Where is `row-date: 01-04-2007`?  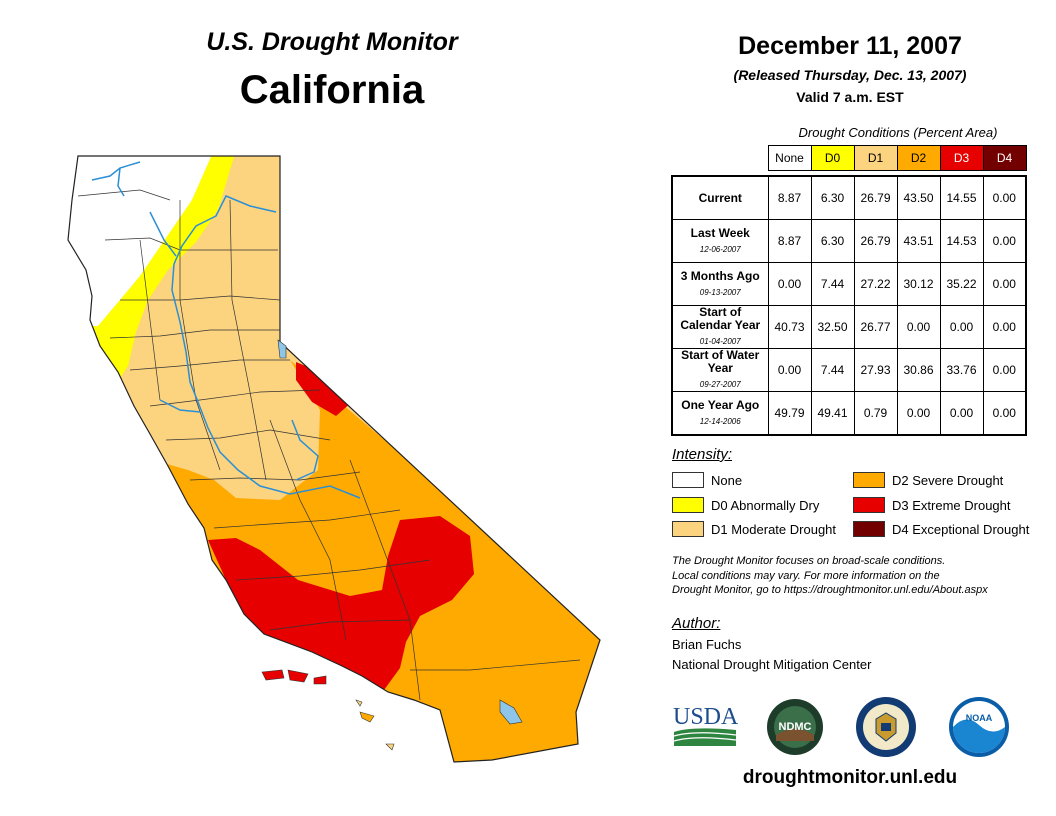 row-date: 01-04-2007 is located at coordinates (720, 341).